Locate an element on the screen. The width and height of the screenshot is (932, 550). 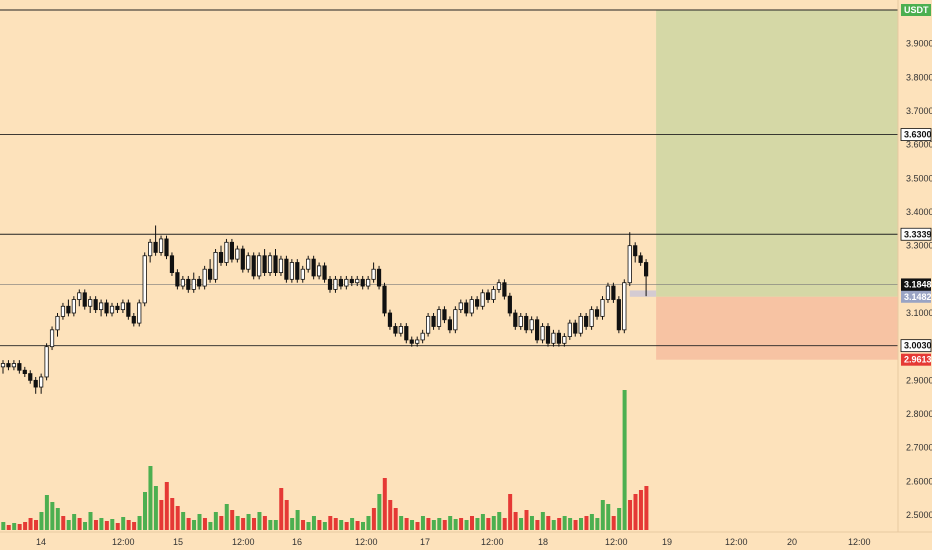
price-tick-label: 2.5000 is located at coordinates (919, 515).